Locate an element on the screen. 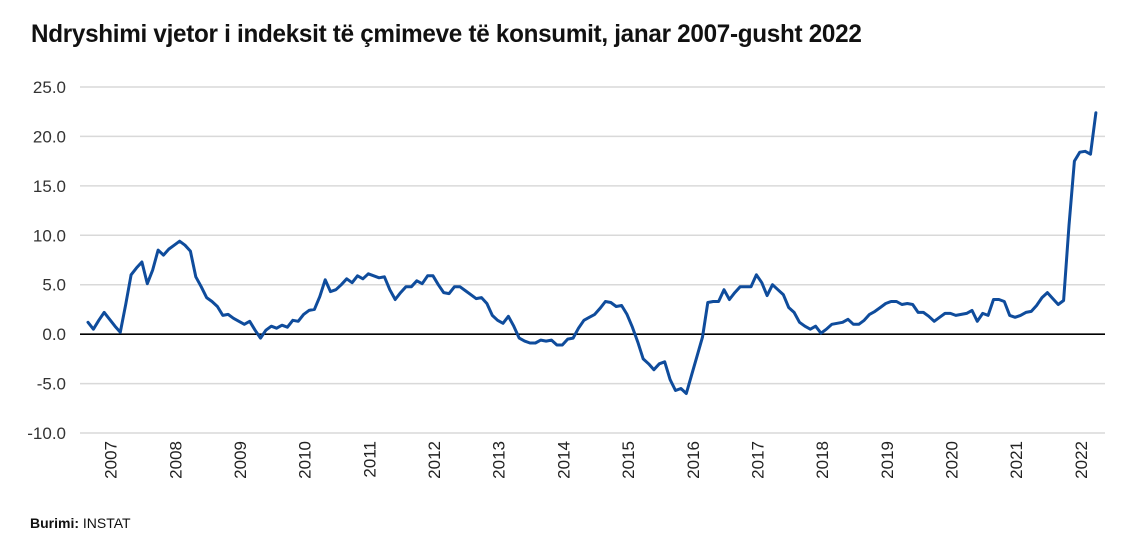  x-tick-label: 2018 is located at coordinates (822, 460).